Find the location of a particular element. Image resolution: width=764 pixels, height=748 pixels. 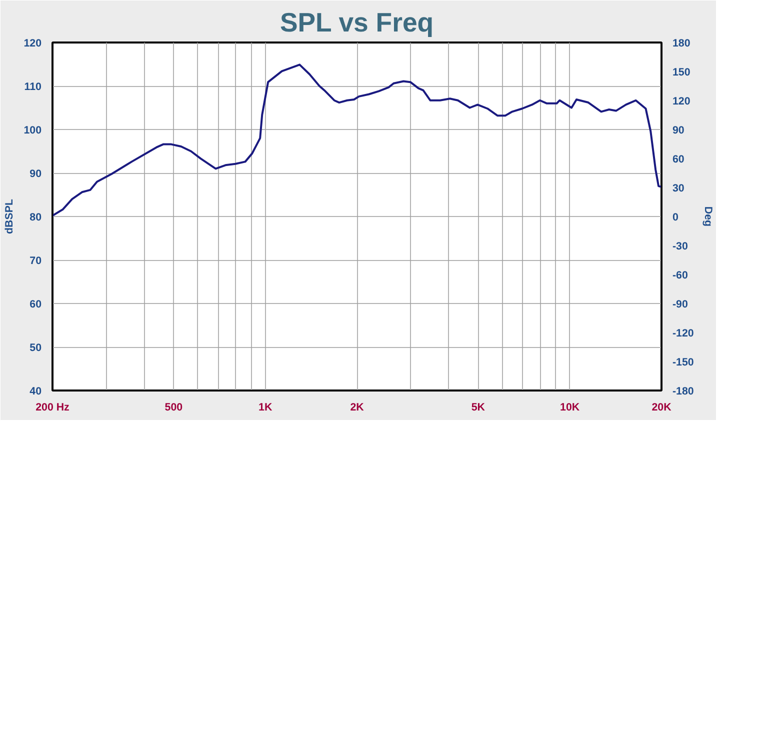

y-tick-label: 120 is located at coordinates (33, 44).